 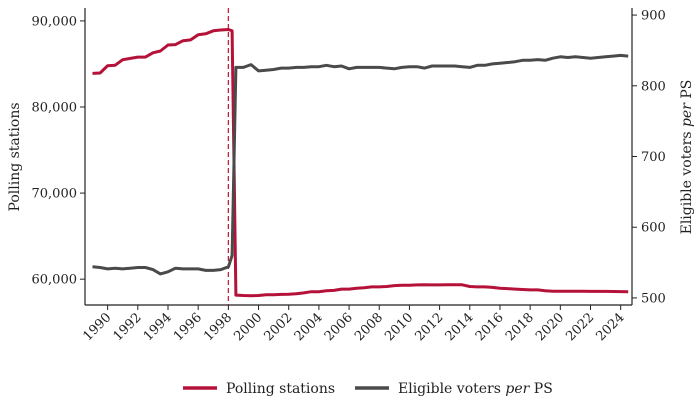 What do you see at coordinates (97, 327) in the screenshot?
I see `x-tick-label: 1990` at bounding box center [97, 327].